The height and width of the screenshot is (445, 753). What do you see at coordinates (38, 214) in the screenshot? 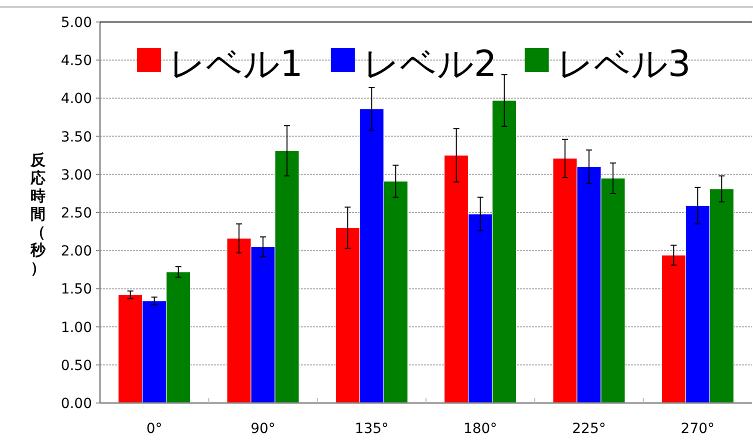
I see `y-axis-title: 反応時間（秒）` at bounding box center [38, 214].